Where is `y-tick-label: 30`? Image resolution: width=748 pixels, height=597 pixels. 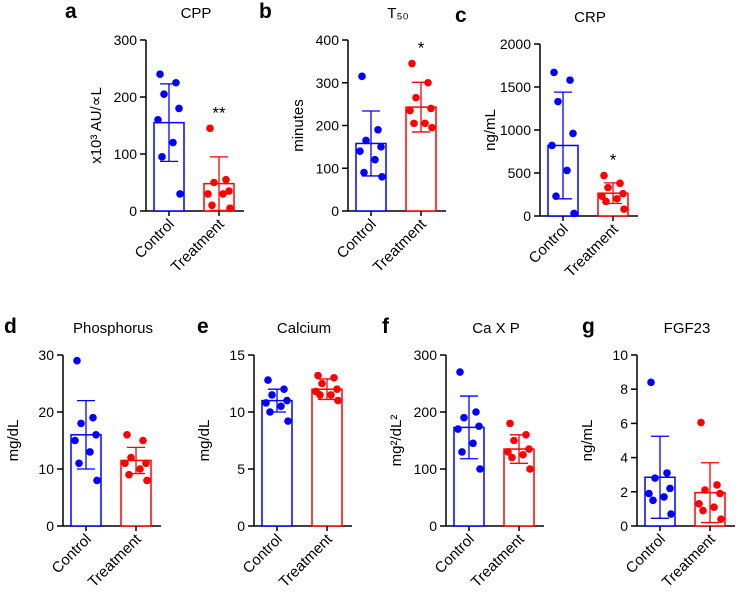
y-tick-label: 30 is located at coordinates (46, 355).